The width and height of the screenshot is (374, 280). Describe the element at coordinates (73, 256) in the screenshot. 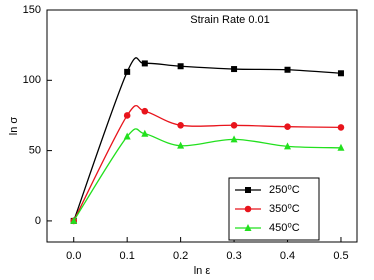

I see `x-tick-label: 0.0` at that location.